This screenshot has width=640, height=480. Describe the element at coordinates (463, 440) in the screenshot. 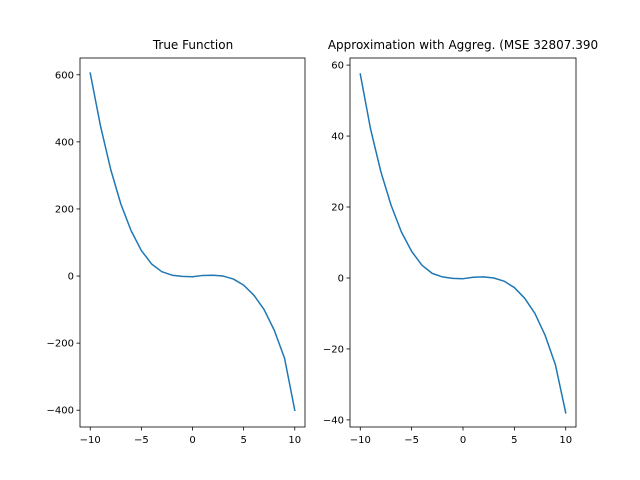

I see `approximation-x-tick-label: 0` at that location.